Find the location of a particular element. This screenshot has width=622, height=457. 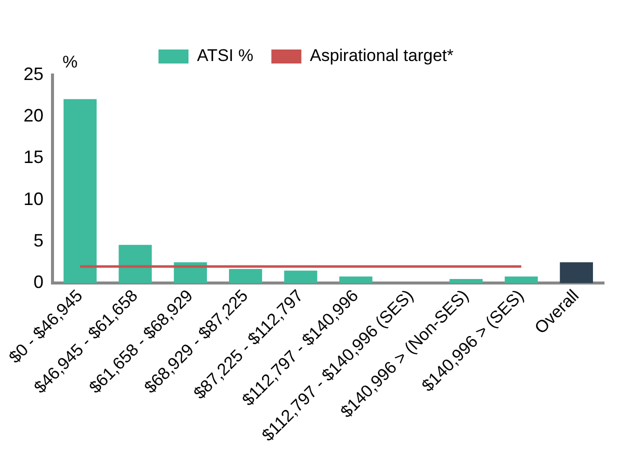

y-tick-label: 10 is located at coordinates (34, 198).